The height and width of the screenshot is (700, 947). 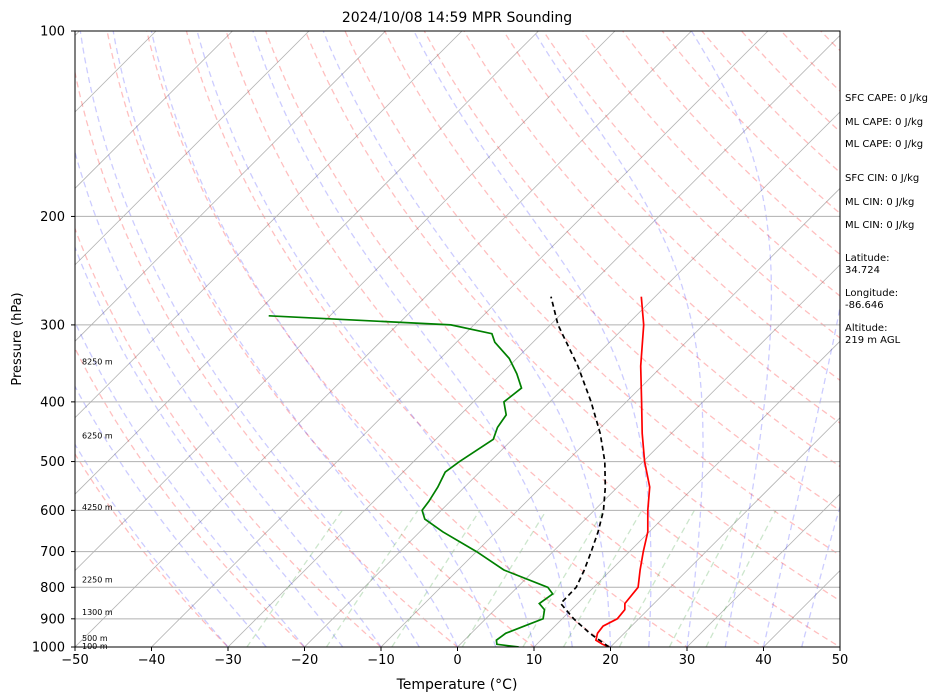 What do you see at coordinates (411, 480) in the screenshot?
I see `dewpoint-profile` at bounding box center [411, 480].